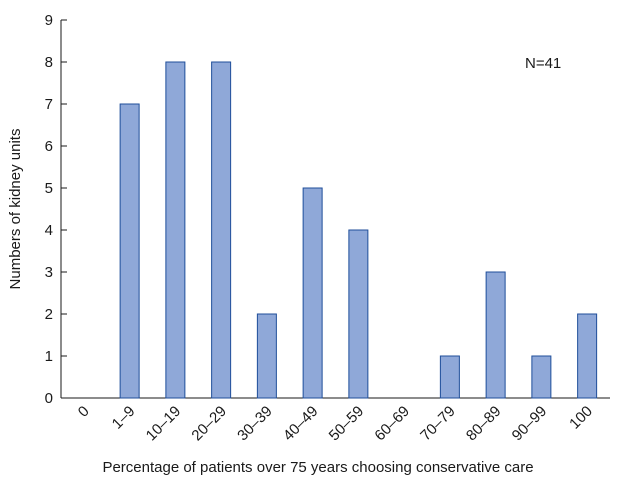  What do you see at coordinates (49, 272) in the screenshot?
I see `y-tick-label: 3` at bounding box center [49, 272].